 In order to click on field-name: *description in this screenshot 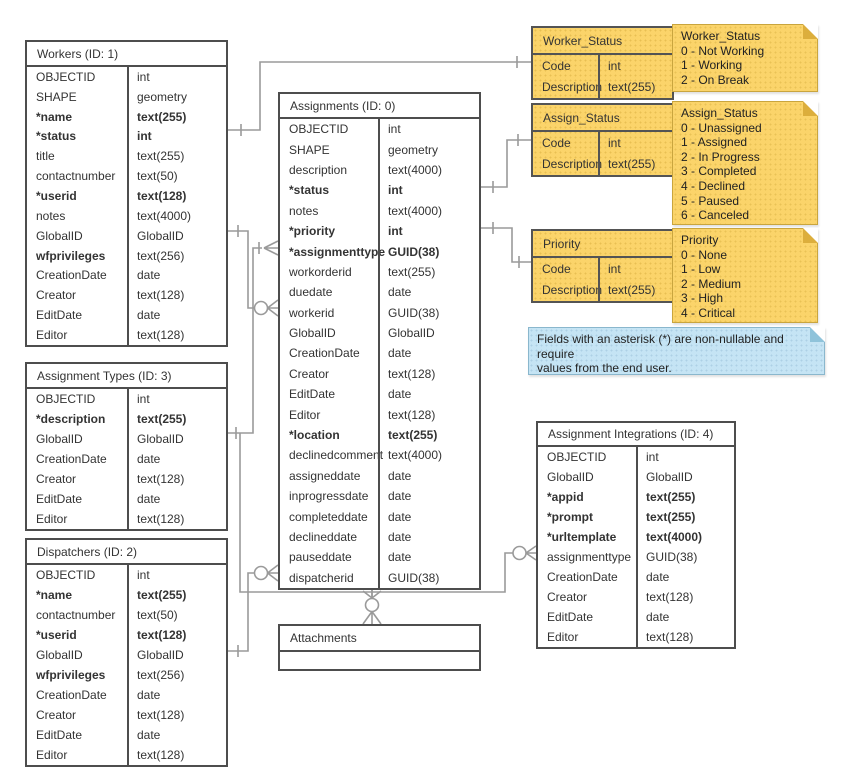, I will do `click(71, 419)`.